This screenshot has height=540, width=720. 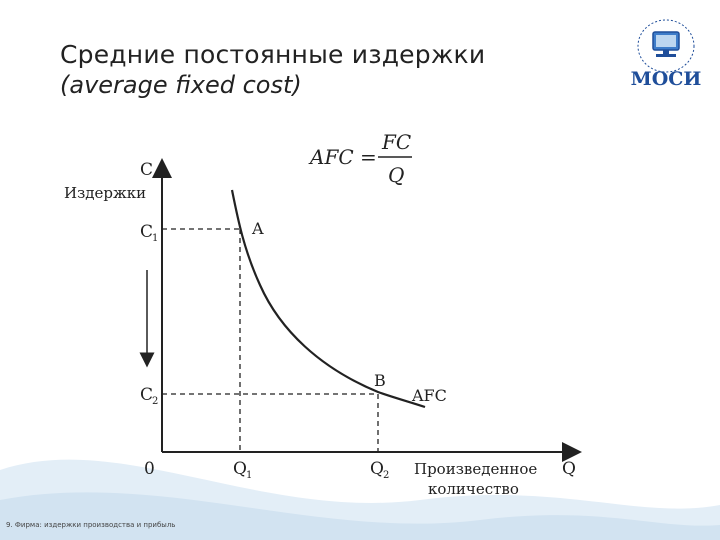 What do you see at coordinates (273, 54) in the screenshot?
I see `slide-title: Средние постоянные издержки` at bounding box center [273, 54].